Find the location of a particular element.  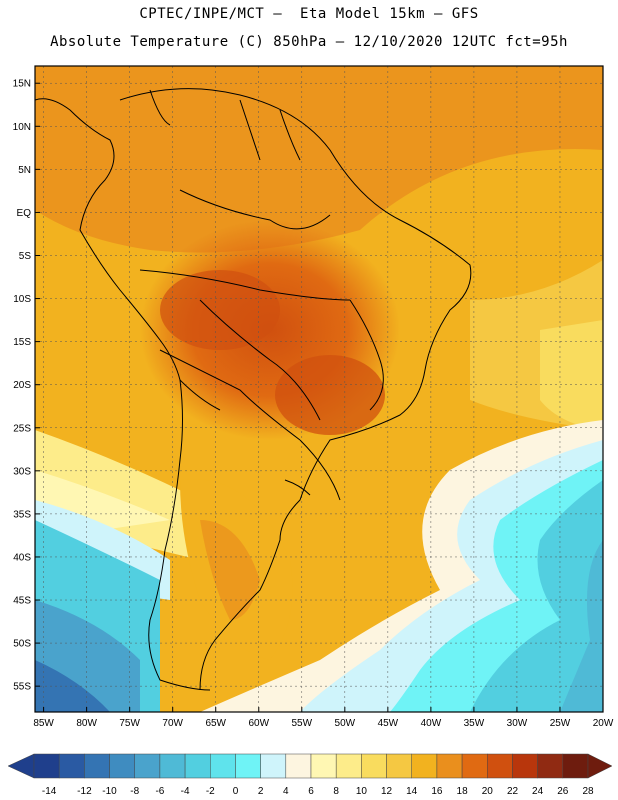

lat-label: 35S is located at coordinates (22, 514).